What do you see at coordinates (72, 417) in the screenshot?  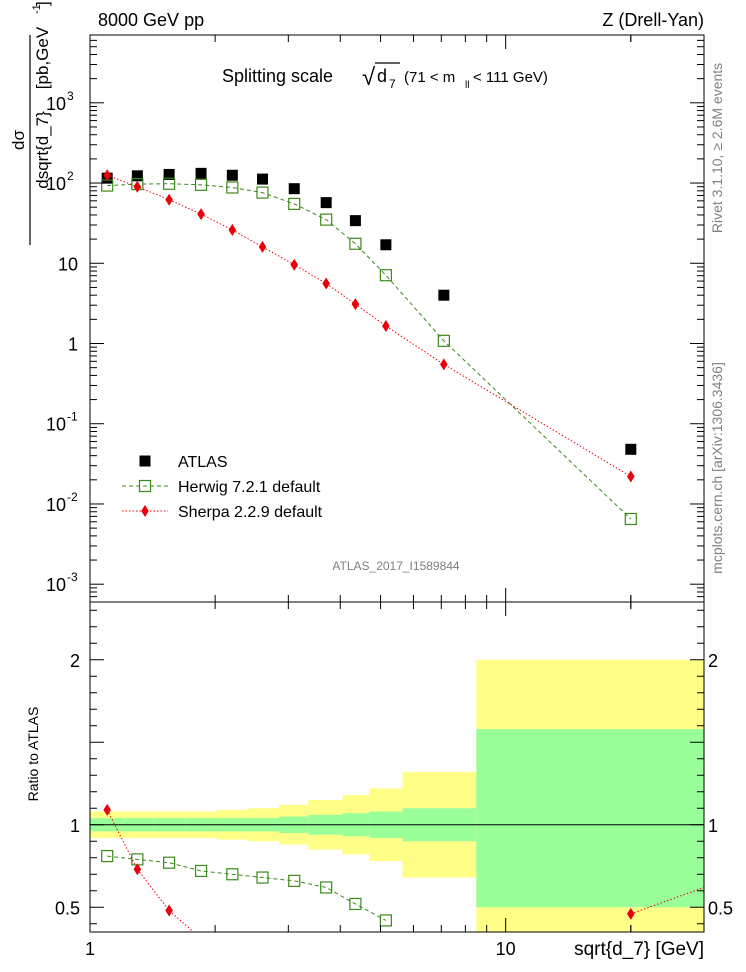 I see `y-tick-exp: -1` at bounding box center [72, 417].